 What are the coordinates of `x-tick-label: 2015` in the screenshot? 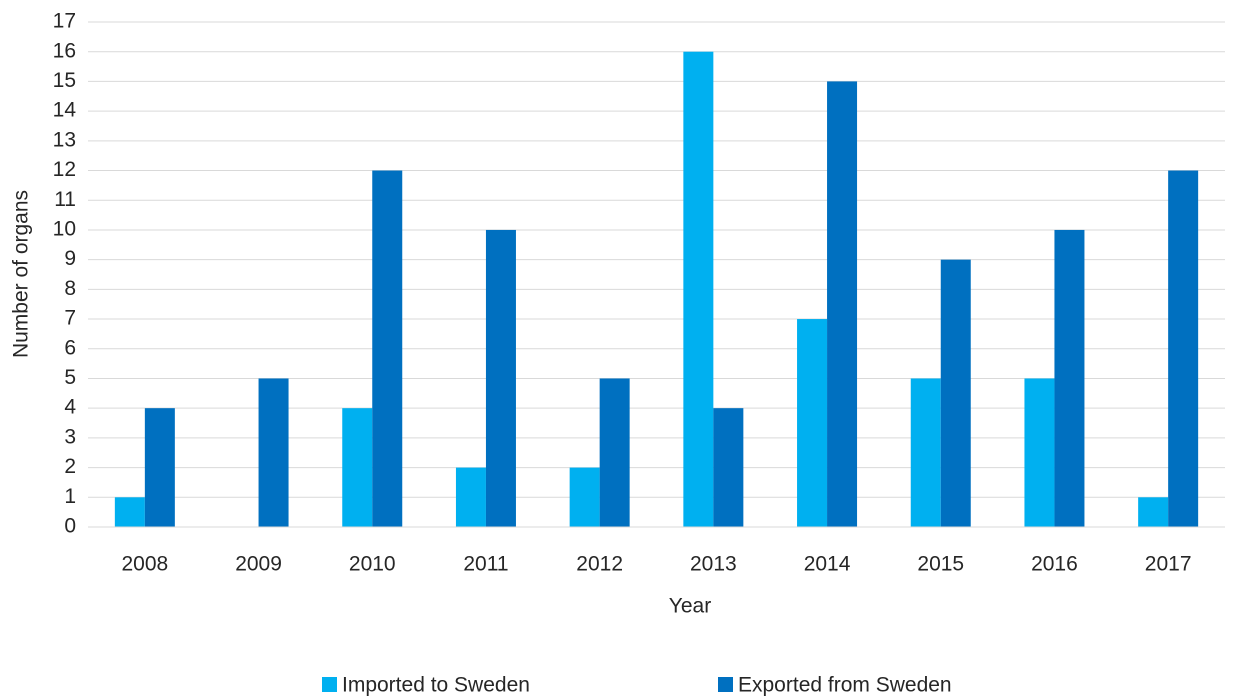 It's located at (940, 564).